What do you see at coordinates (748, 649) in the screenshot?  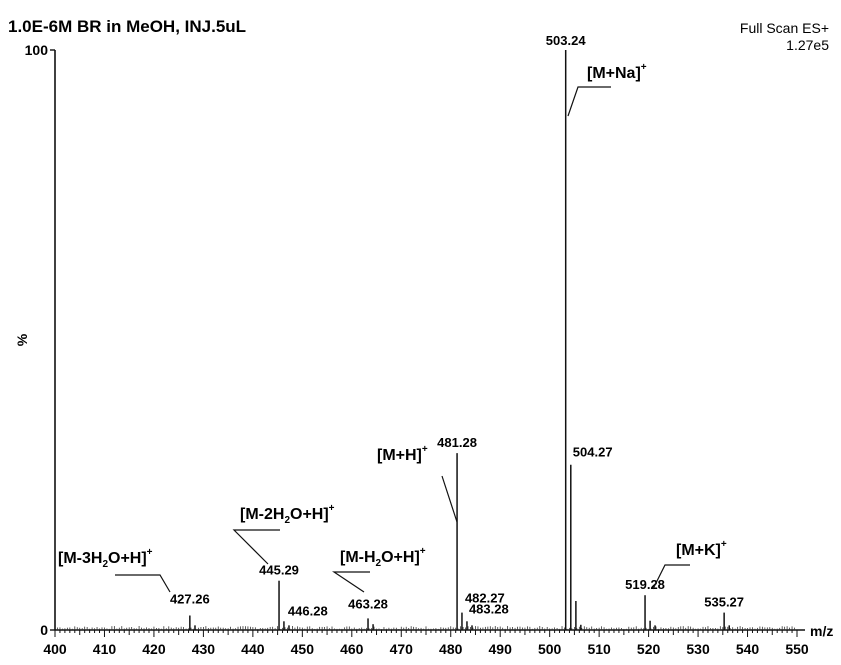 I see `x-tick-label: 540` at bounding box center [748, 649].